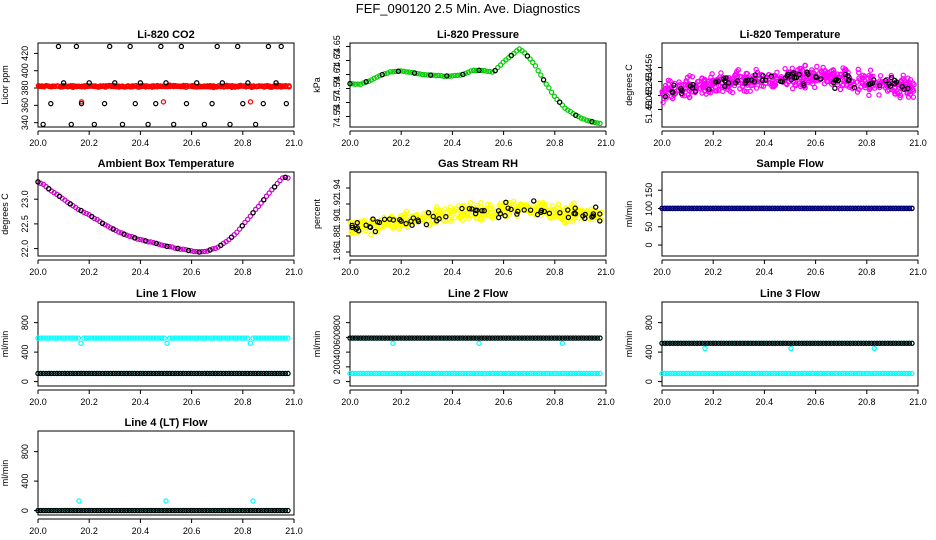  Describe the element at coordinates (141, 402) in the screenshot. I see `x-tick-label: 20.4` at that location.